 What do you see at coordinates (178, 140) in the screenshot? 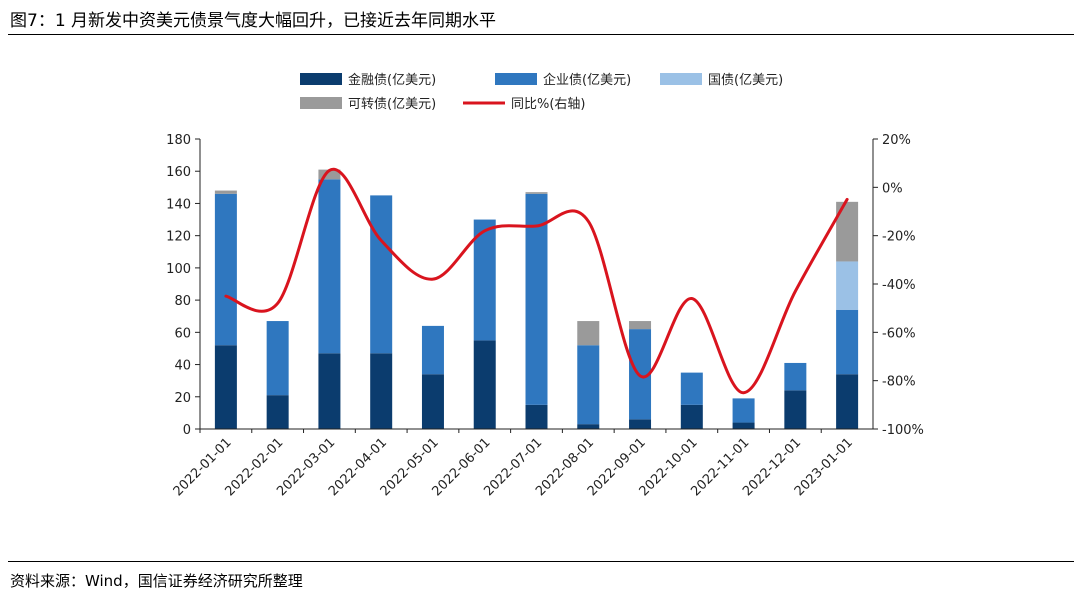
I see `y-left-tick-label: 180` at bounding box center [178, 140].